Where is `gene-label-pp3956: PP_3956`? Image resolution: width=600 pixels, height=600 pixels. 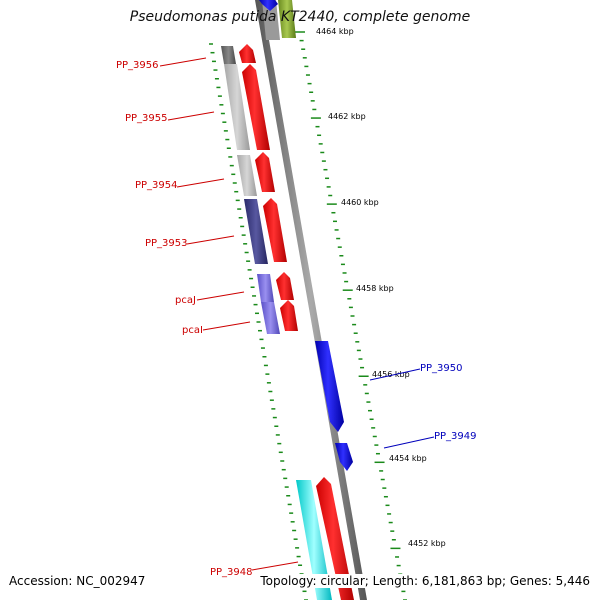 gene-label-pp3956: PP_3956 is located at coordinates (137, 65).